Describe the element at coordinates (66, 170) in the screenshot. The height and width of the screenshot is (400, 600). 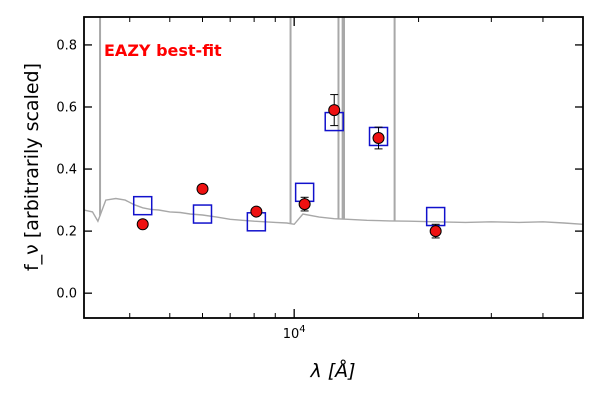
I see `y-tick-label: 0.4` at that location.